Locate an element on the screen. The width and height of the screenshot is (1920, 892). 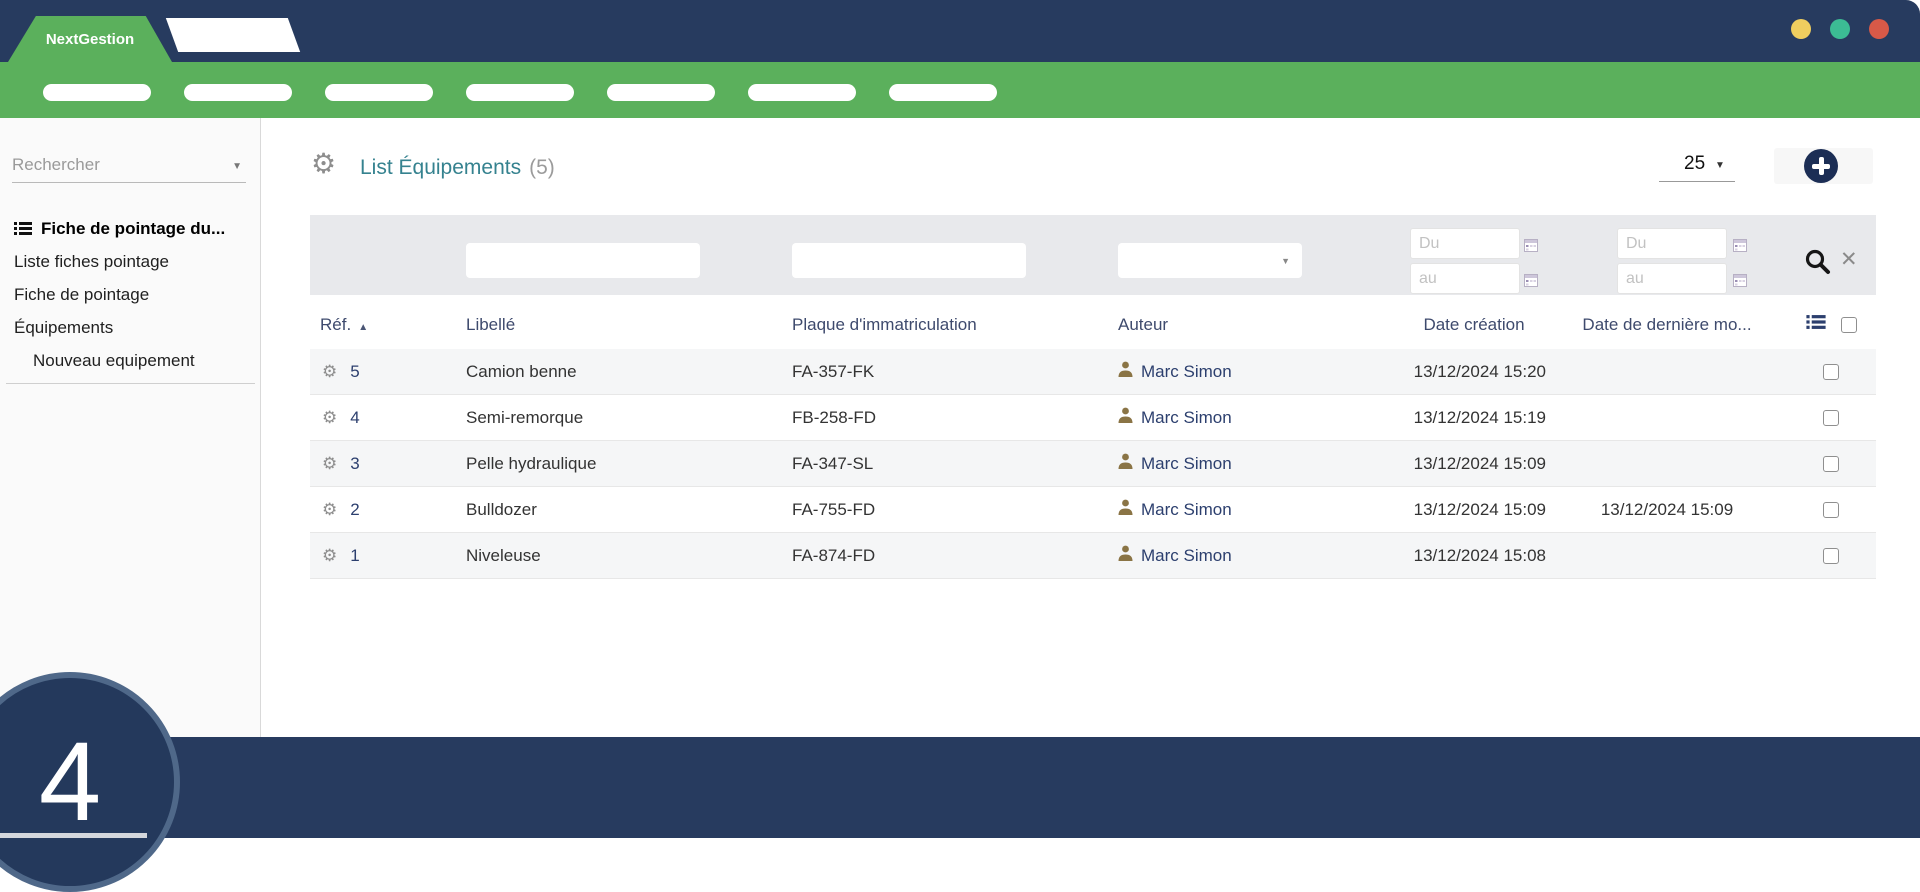
col-header-plaque: Plaque d'immatriculation is located at coordinates (884, 324).